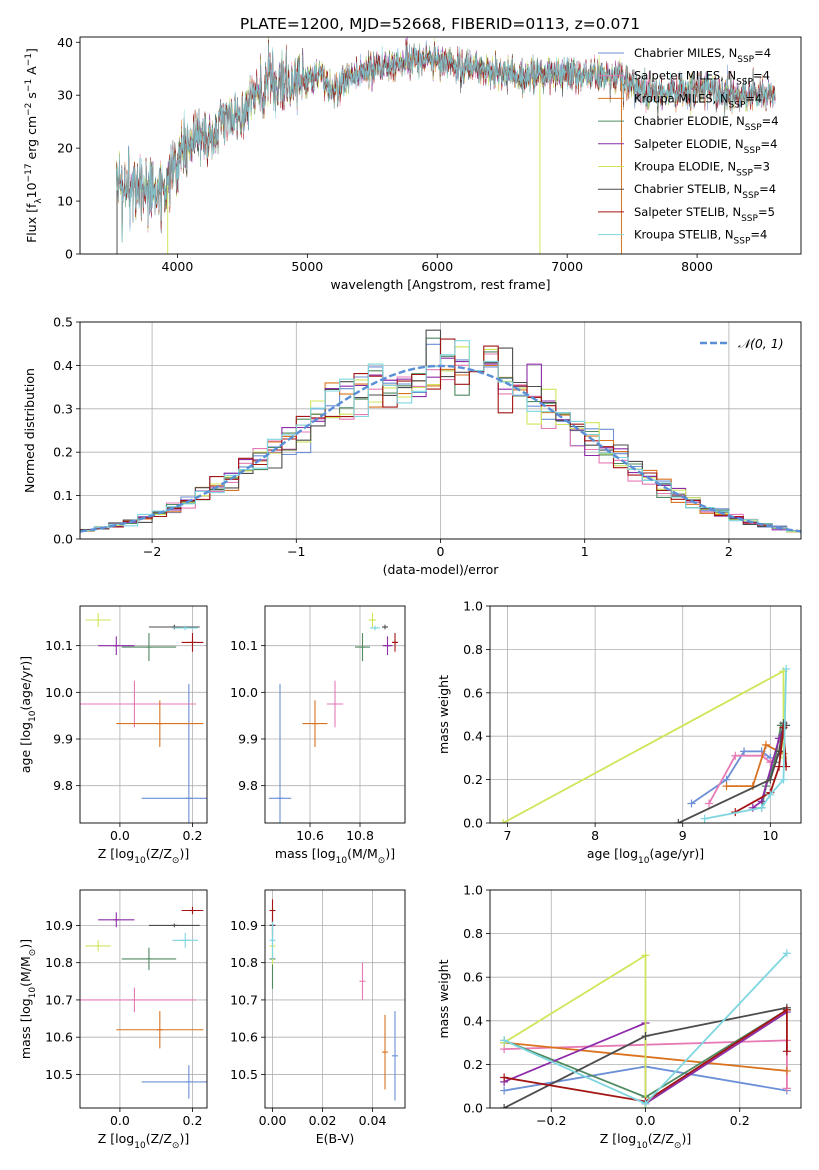 This screenshot has height=1170, width=819. What do you see at coordinates (440, 284) in the screenshot?
I see `x-axis-label: wavelength [Angstrom, rest frame]` at bounding box center [440, 284].